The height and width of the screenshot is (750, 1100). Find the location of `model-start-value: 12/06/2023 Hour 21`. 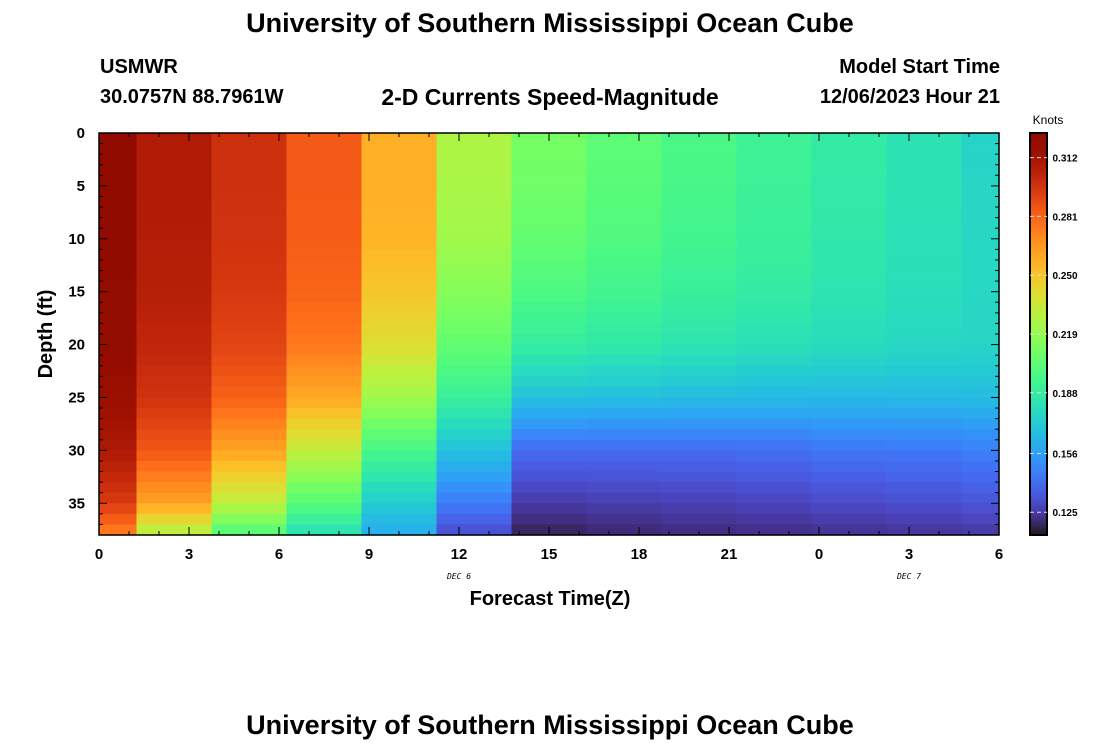

model-start-value: 12/06/2023 Hour 21 is located at coordinates (909, 97).